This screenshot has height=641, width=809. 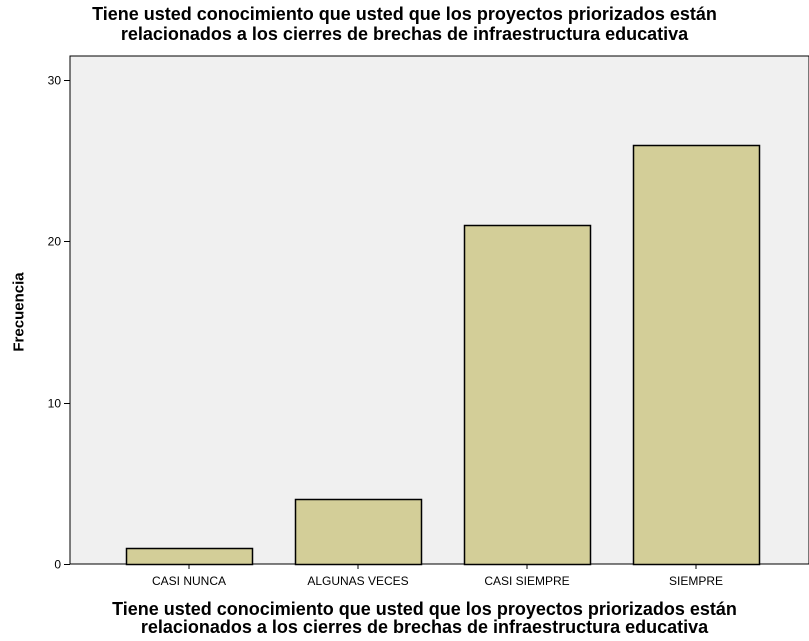 What do you see at coordinates (55, 242) in the screenshot?
I see `y-tick-label: 20` at bounding box center [55, 242].